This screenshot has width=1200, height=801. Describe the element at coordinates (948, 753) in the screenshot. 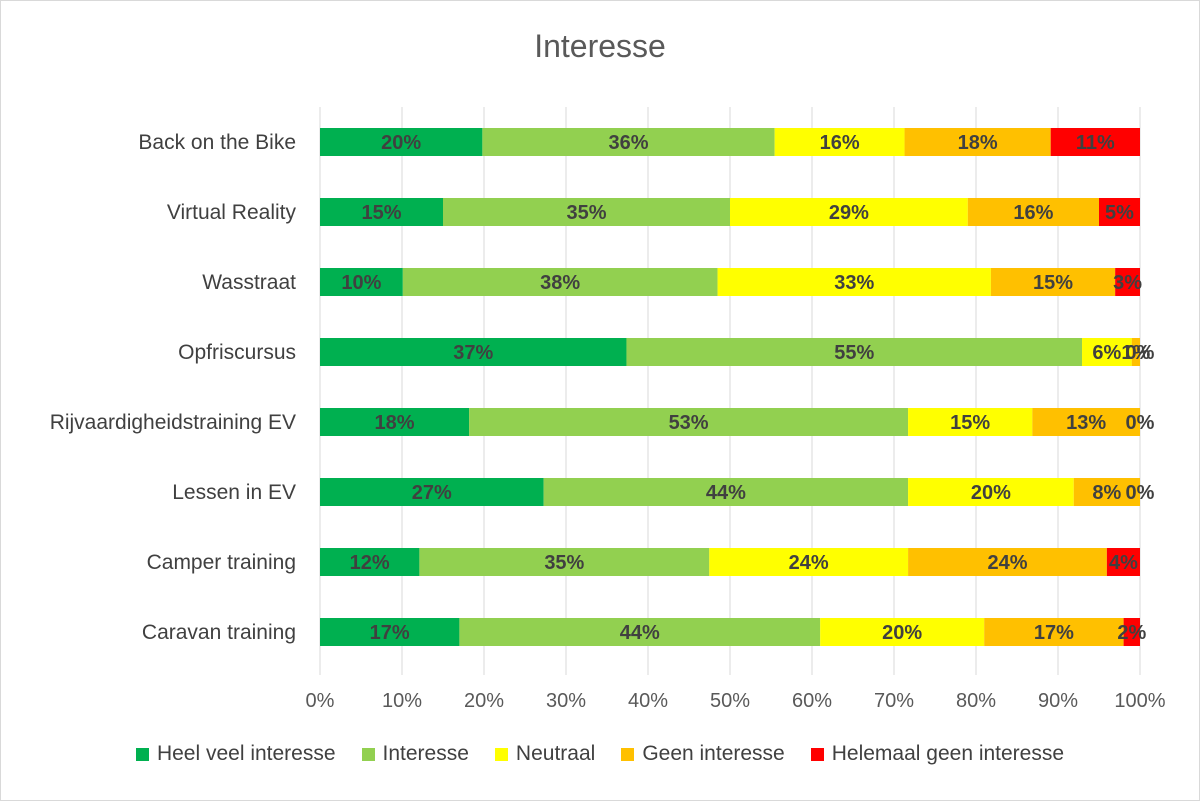

I see `legend-label: Helemaal geen interesse` at that location.